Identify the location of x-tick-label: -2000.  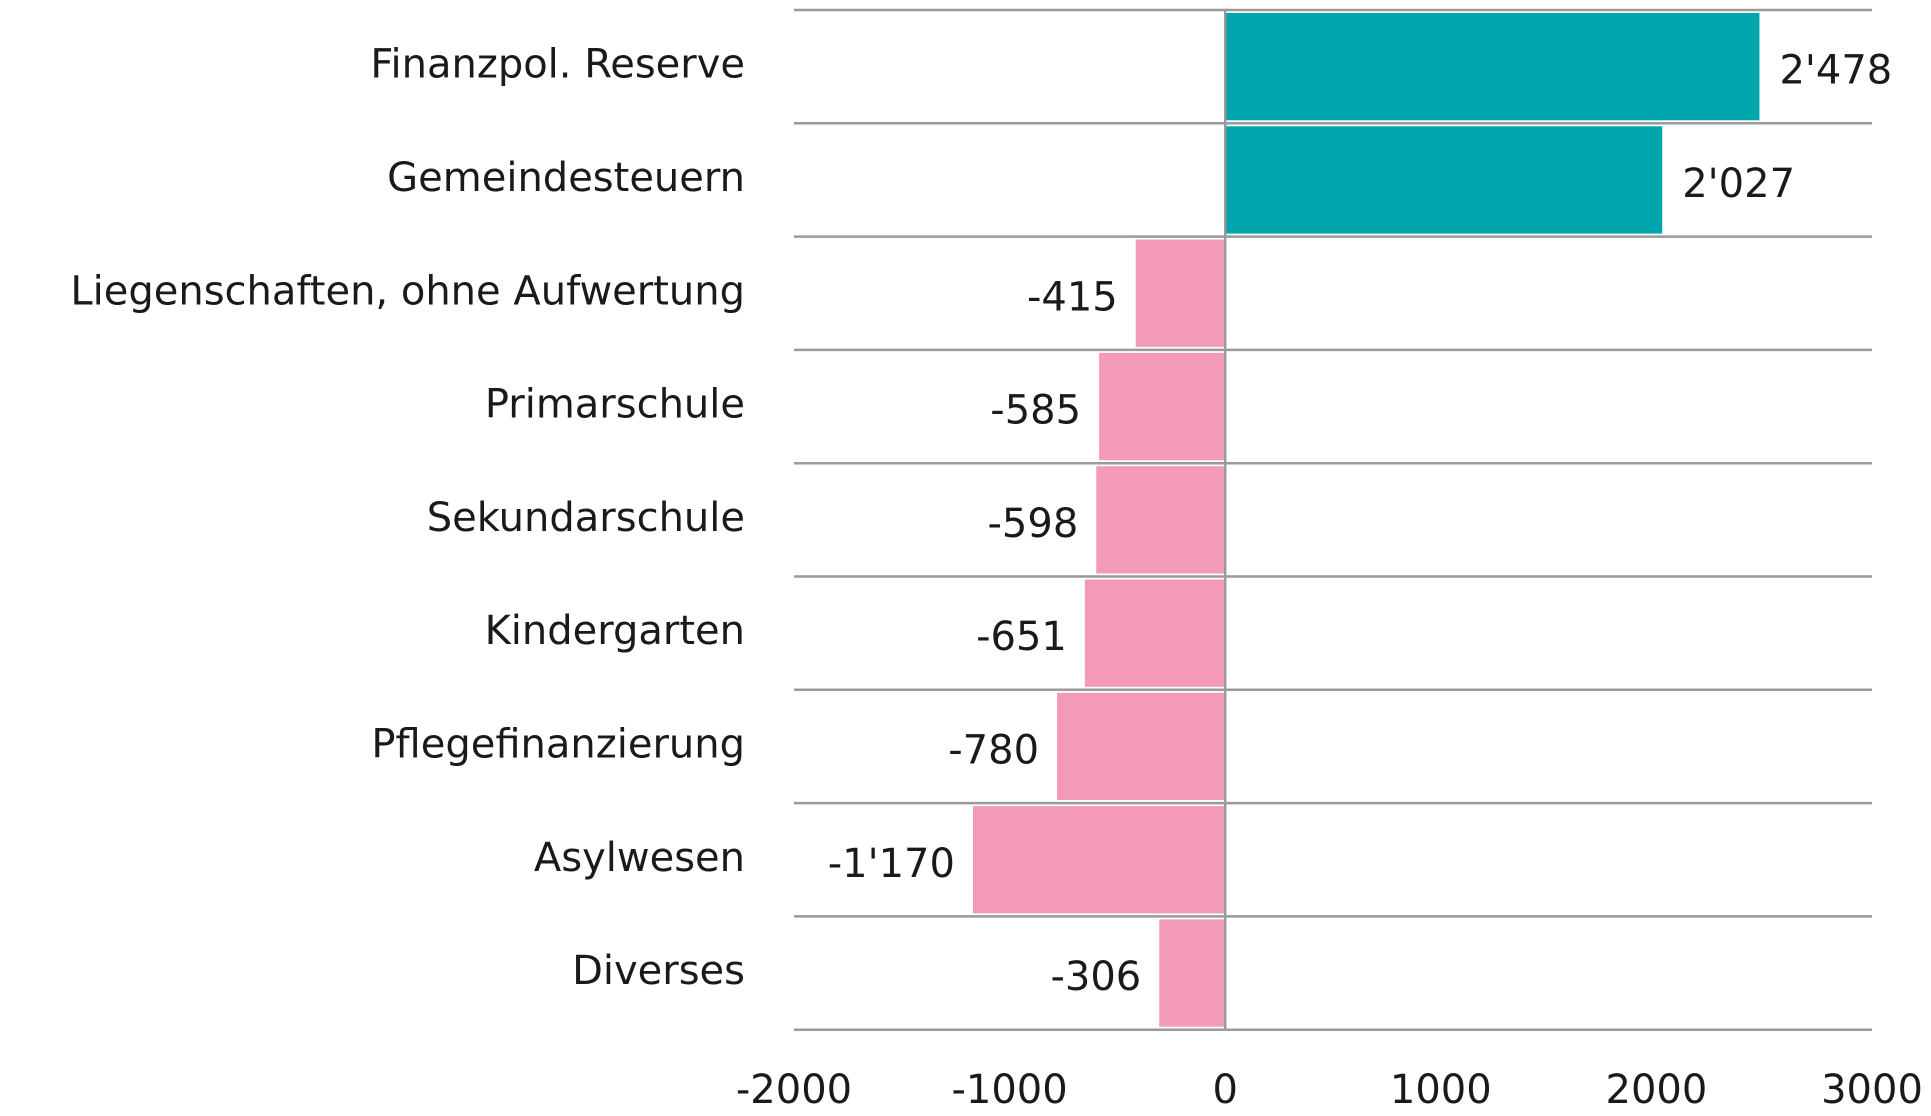
(794, 1090).